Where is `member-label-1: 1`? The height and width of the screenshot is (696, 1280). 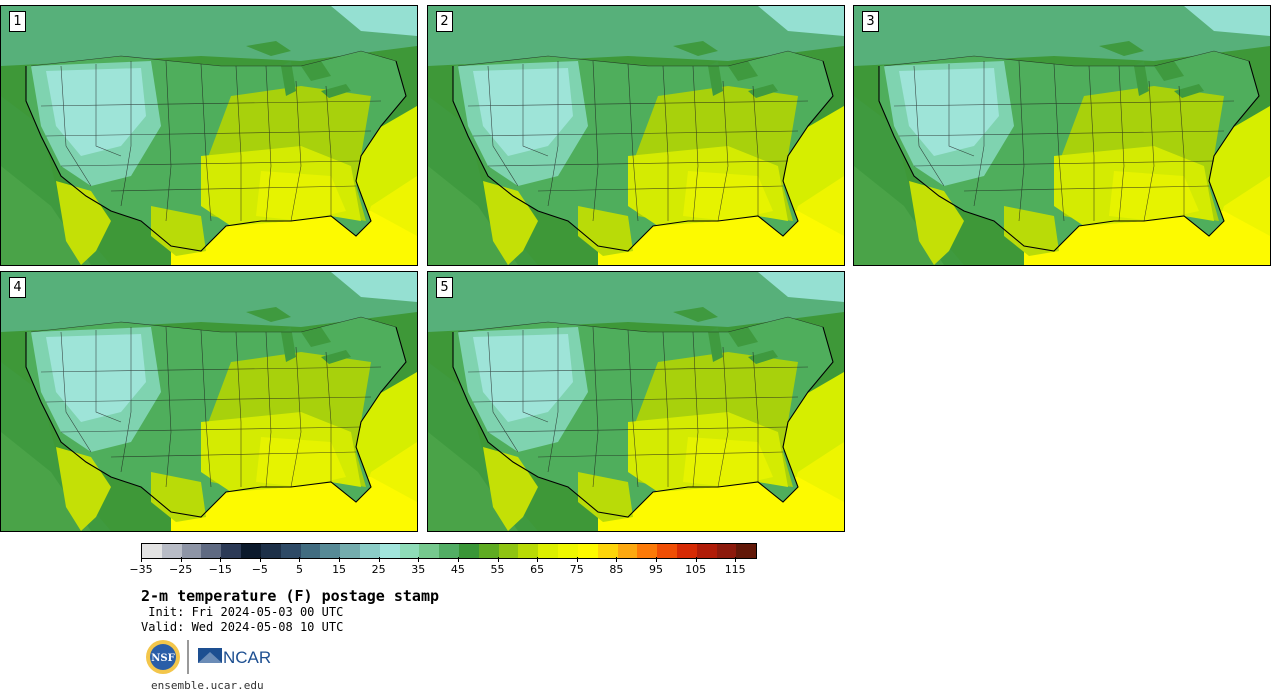 member-label-1: 1 is located at coordinates (17, 21).